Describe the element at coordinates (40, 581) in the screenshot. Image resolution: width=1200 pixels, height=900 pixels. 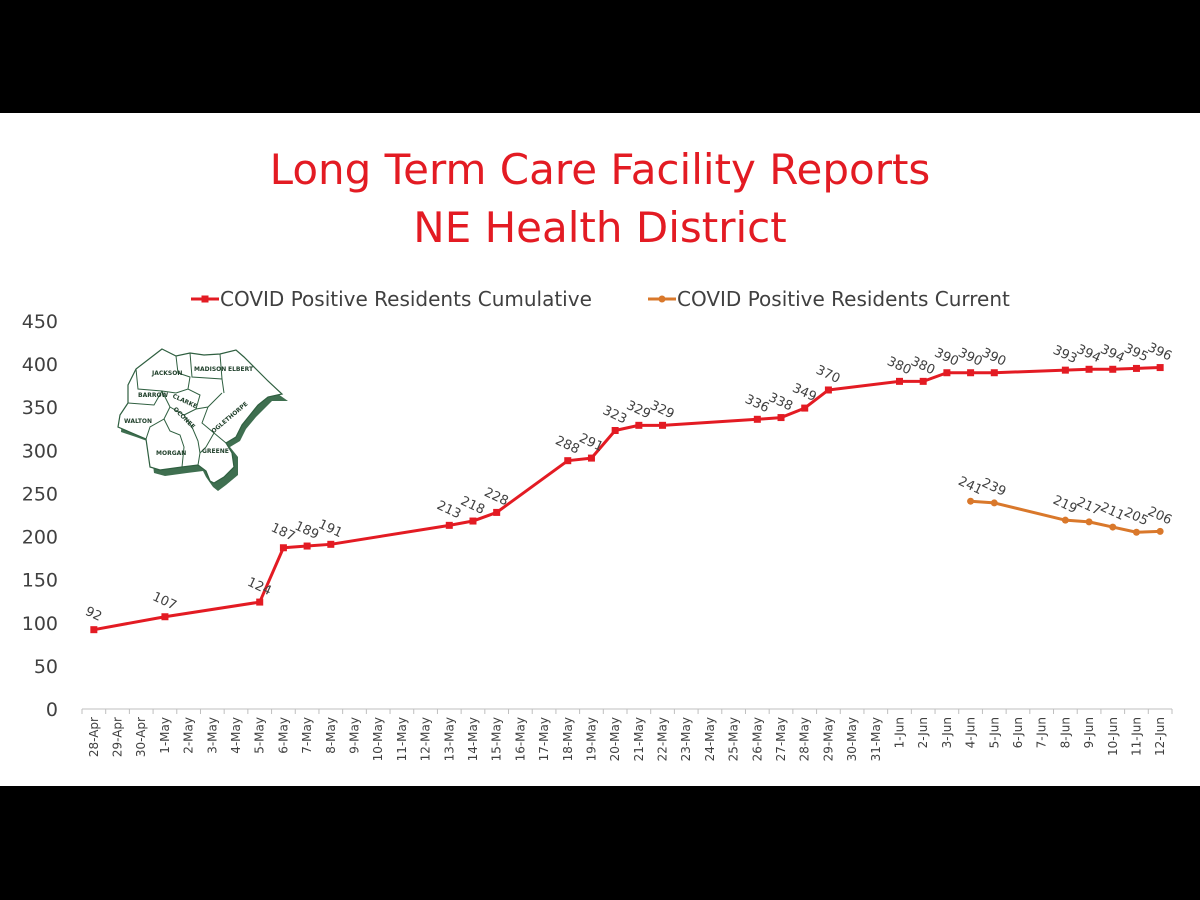
I see `y-tick-label: 150` at that location.